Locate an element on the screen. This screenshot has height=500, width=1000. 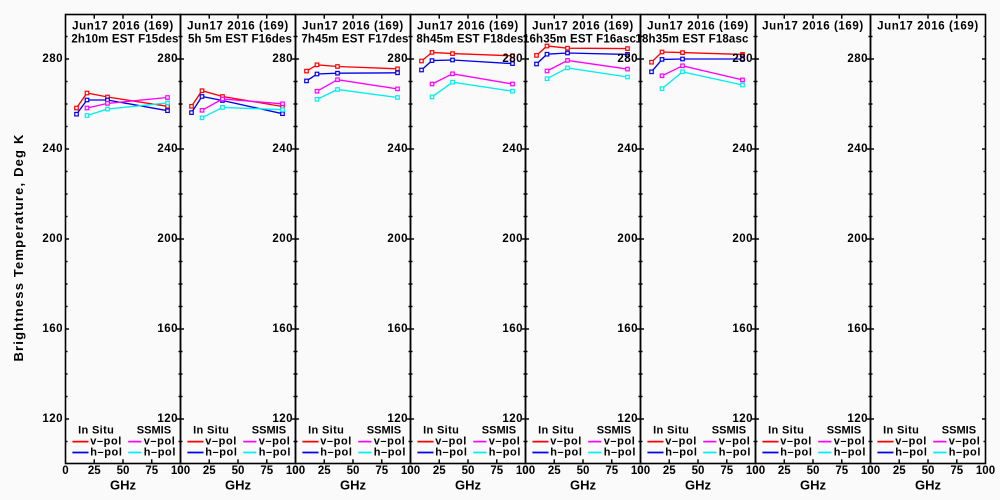
svg-text: 18h35m EST F18asc is located at coordinates (692, 40).